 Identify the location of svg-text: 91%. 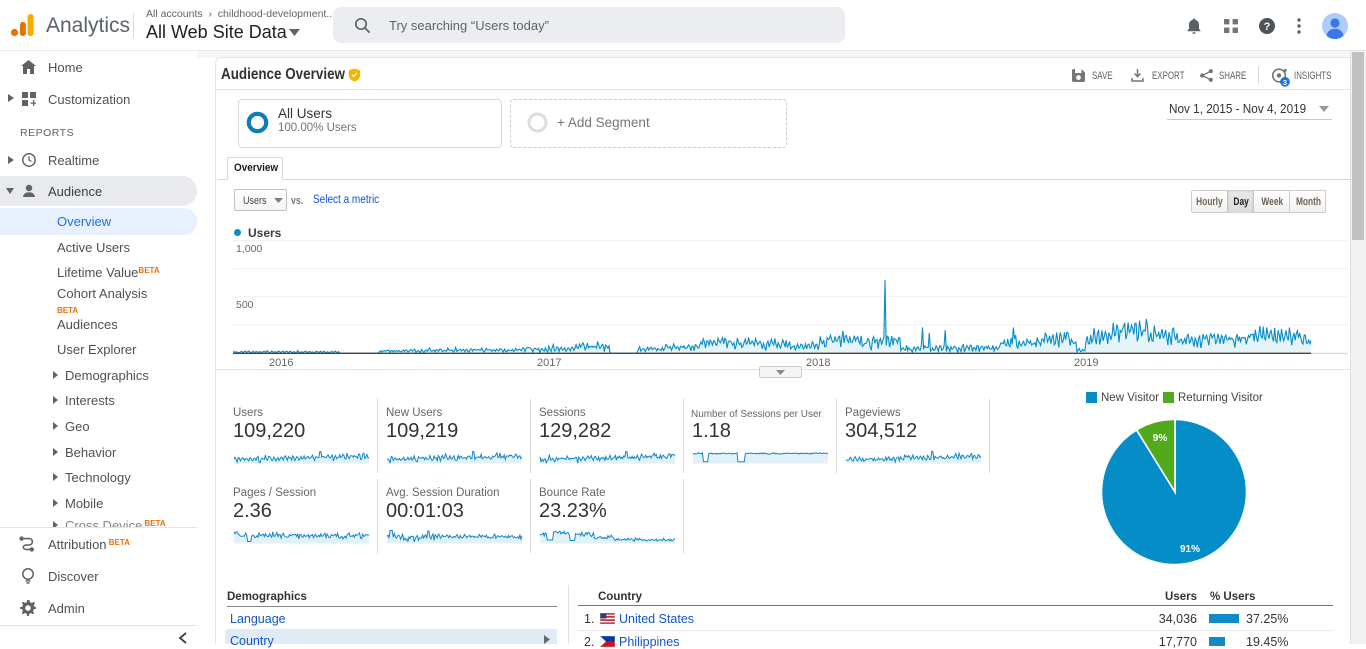
(1190, 549).